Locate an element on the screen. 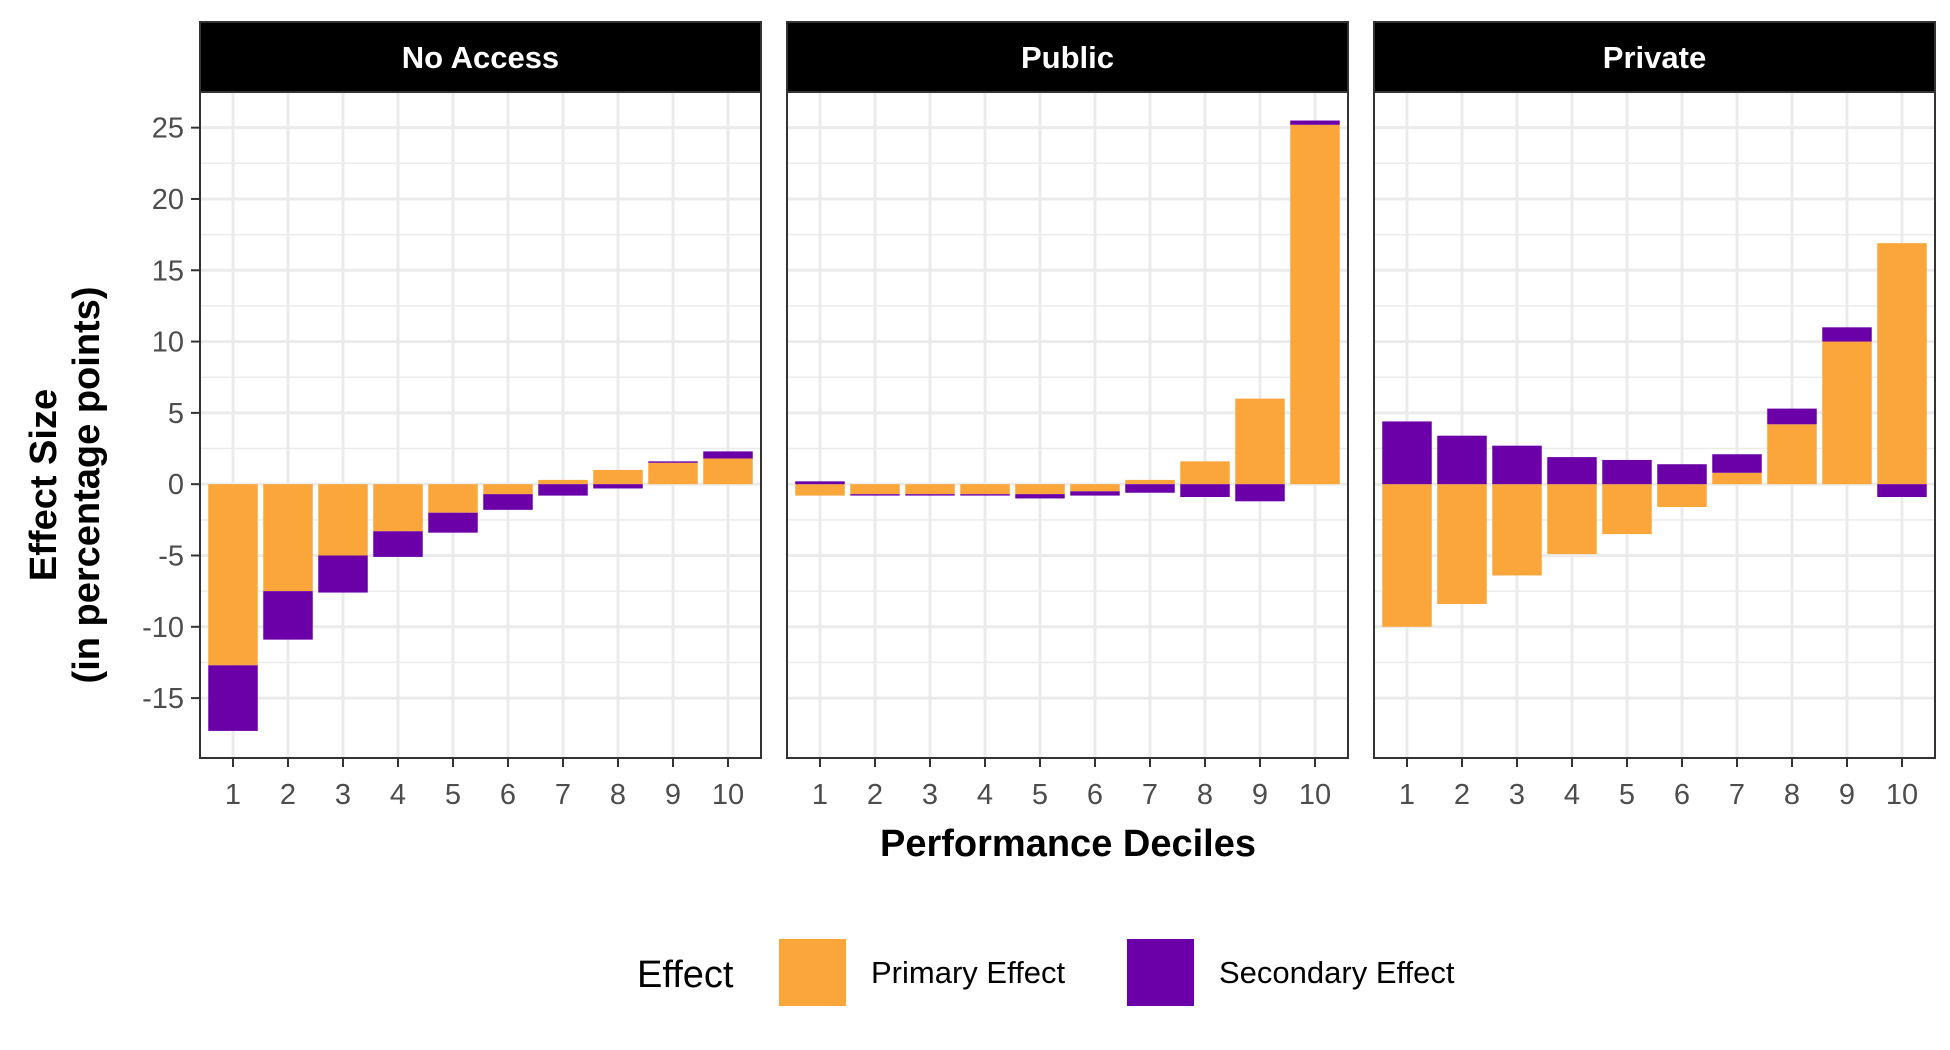 The height and width of the screenshot is (1050, 1950). legend-label-secondary-effect: Secondary Effect is located at coordinates (1337, 972).